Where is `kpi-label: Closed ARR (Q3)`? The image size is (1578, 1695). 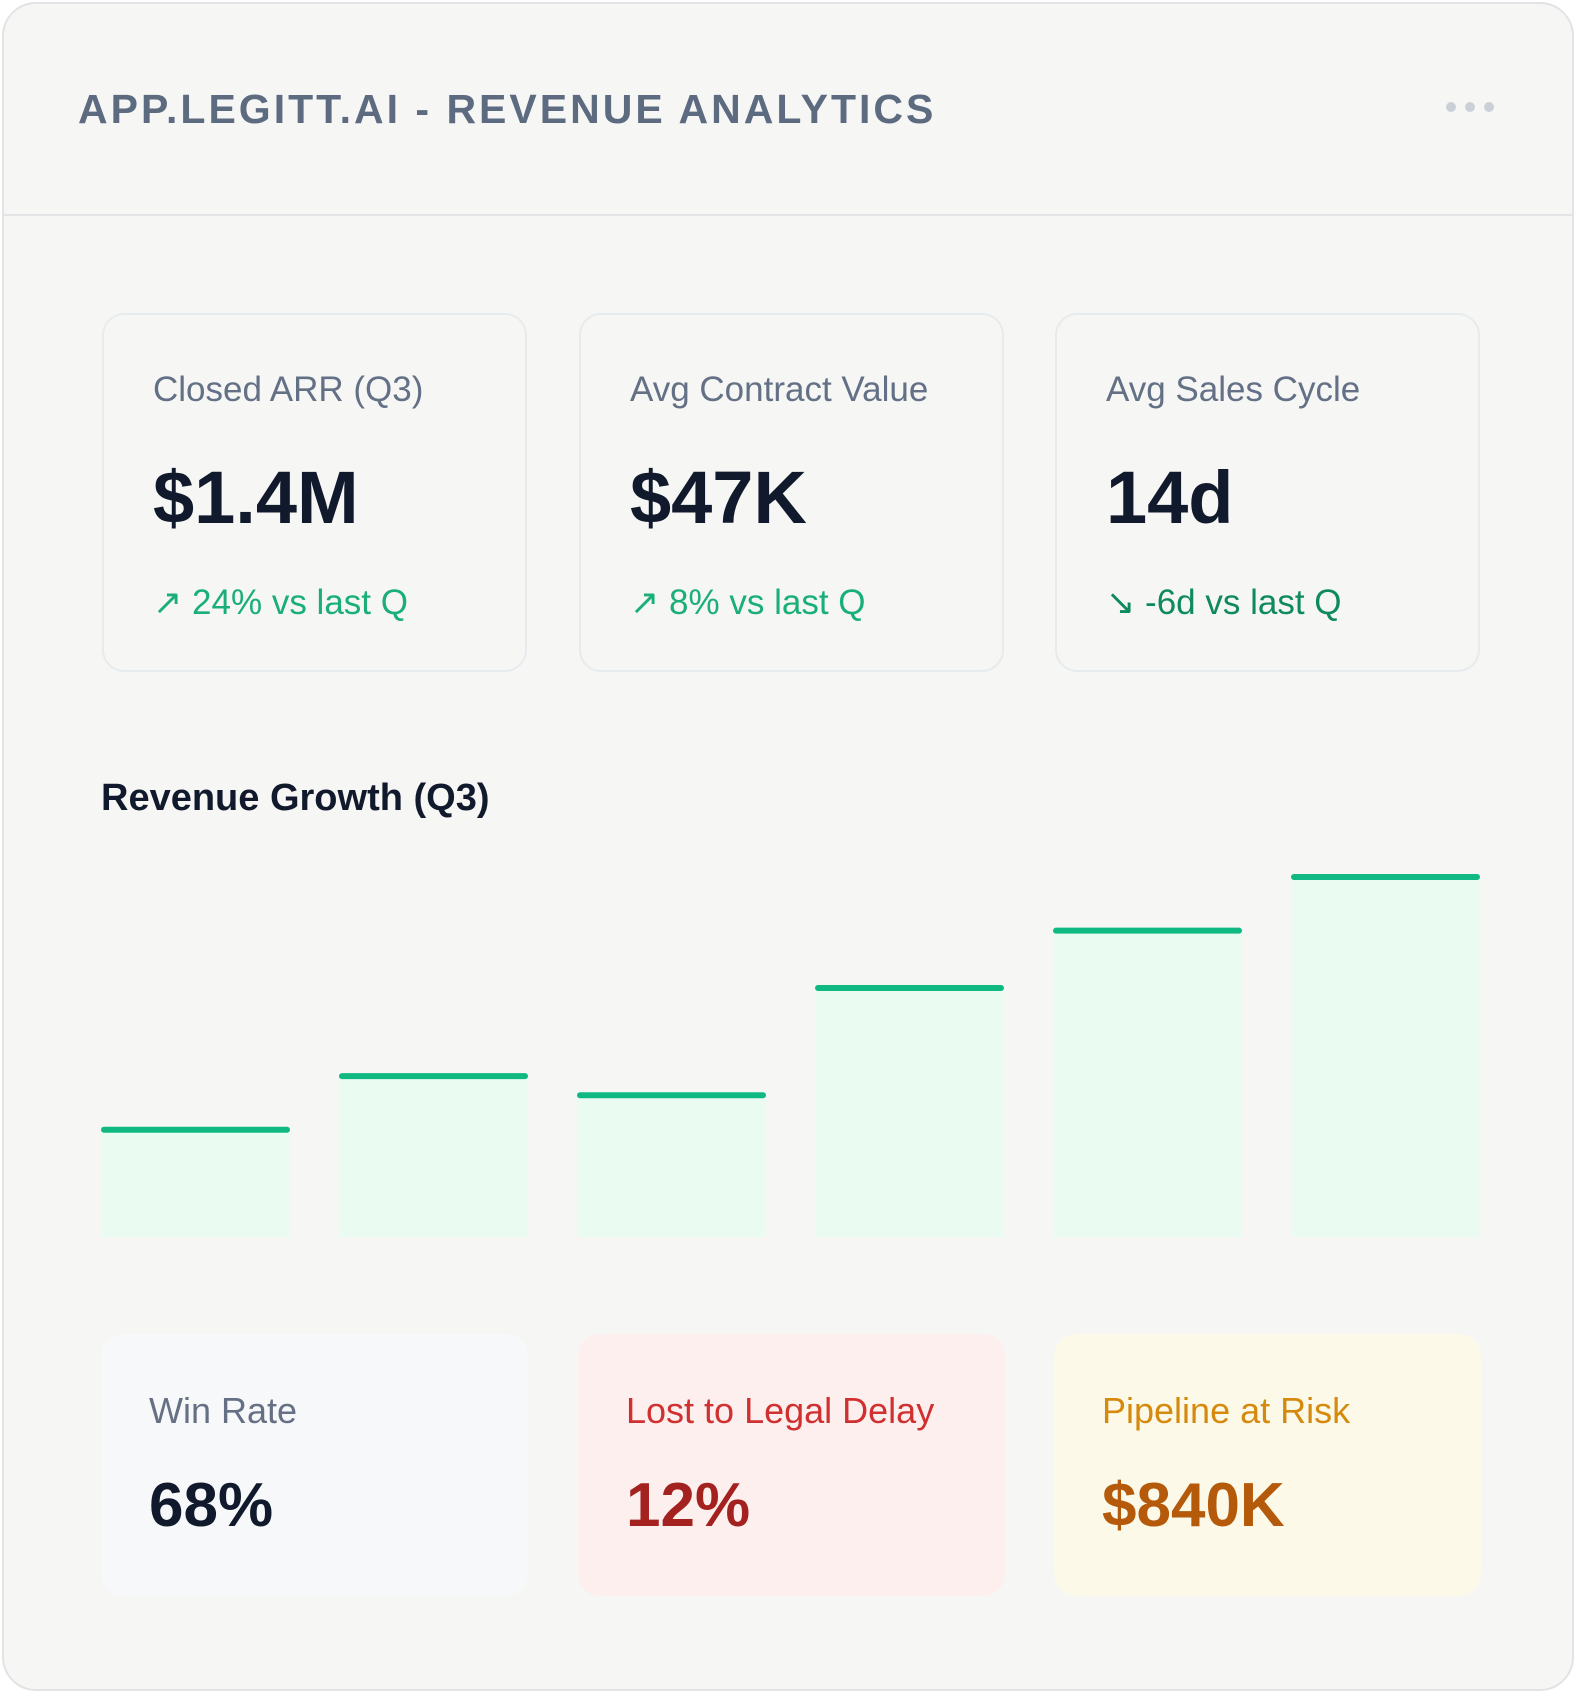
kpi-label: Closed ARR (Q3) is located at coordinates (288, 389).